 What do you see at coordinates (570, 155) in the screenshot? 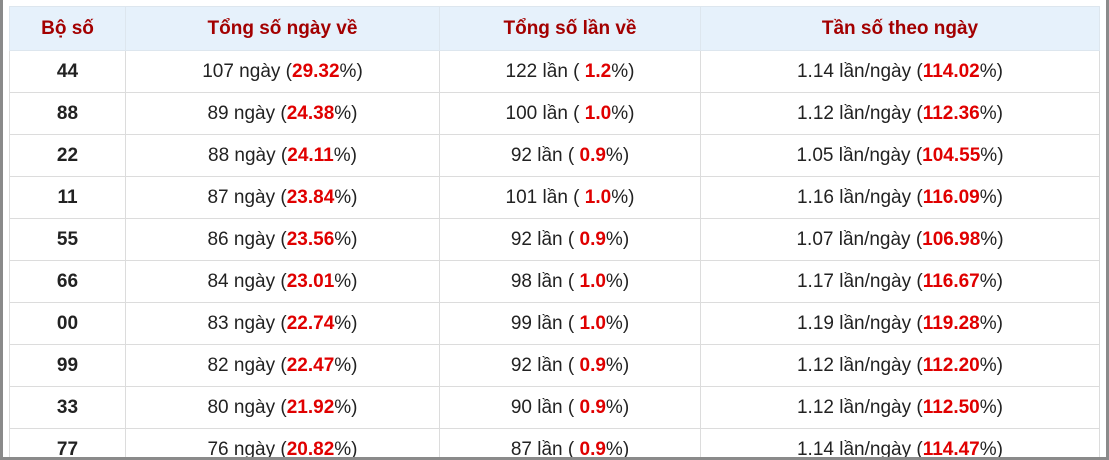
I see `stat-cell: 92 lần ( 0.9%)` at bounding box center [570, 155].